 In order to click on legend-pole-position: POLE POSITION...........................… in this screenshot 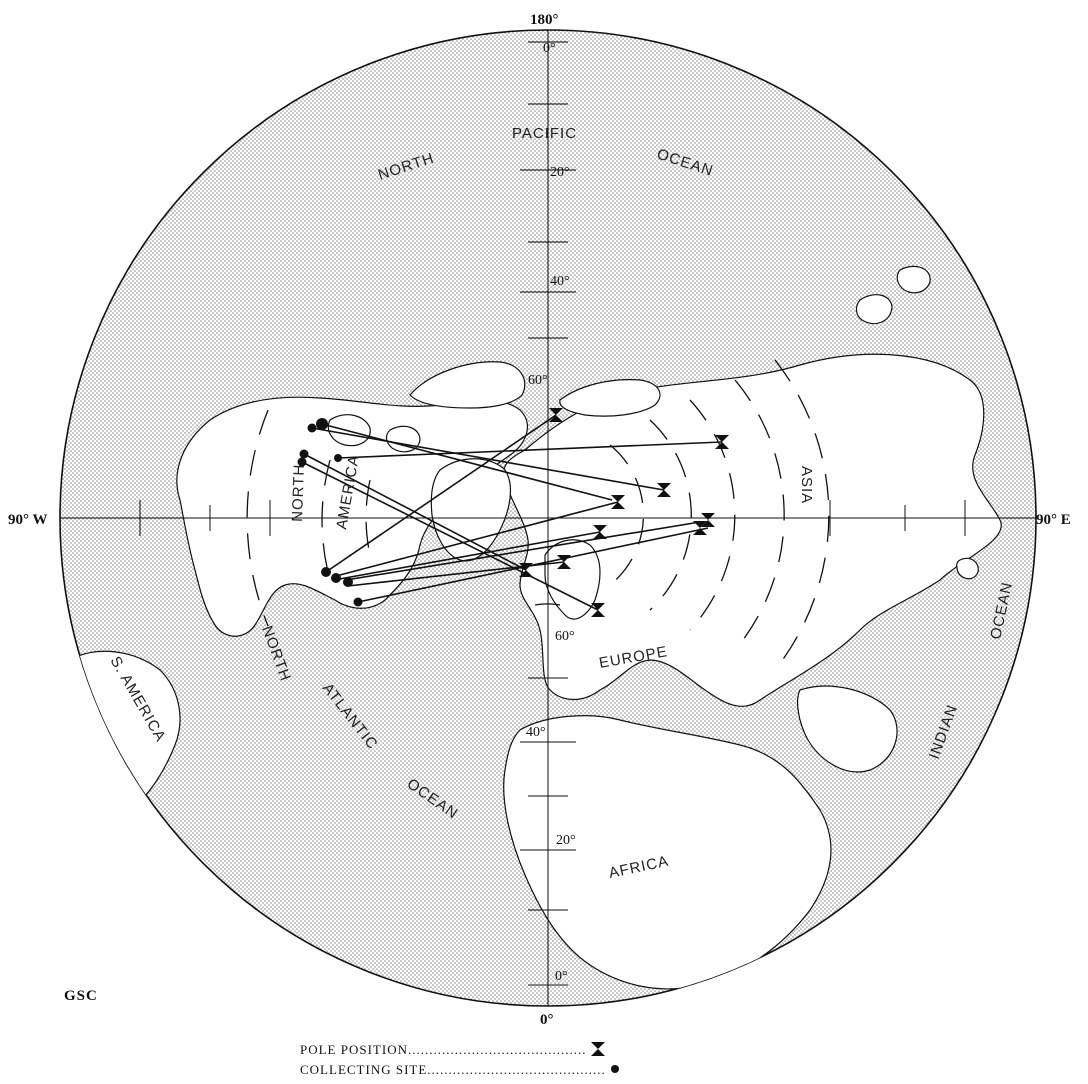, I will do `click(540, 1050)`.